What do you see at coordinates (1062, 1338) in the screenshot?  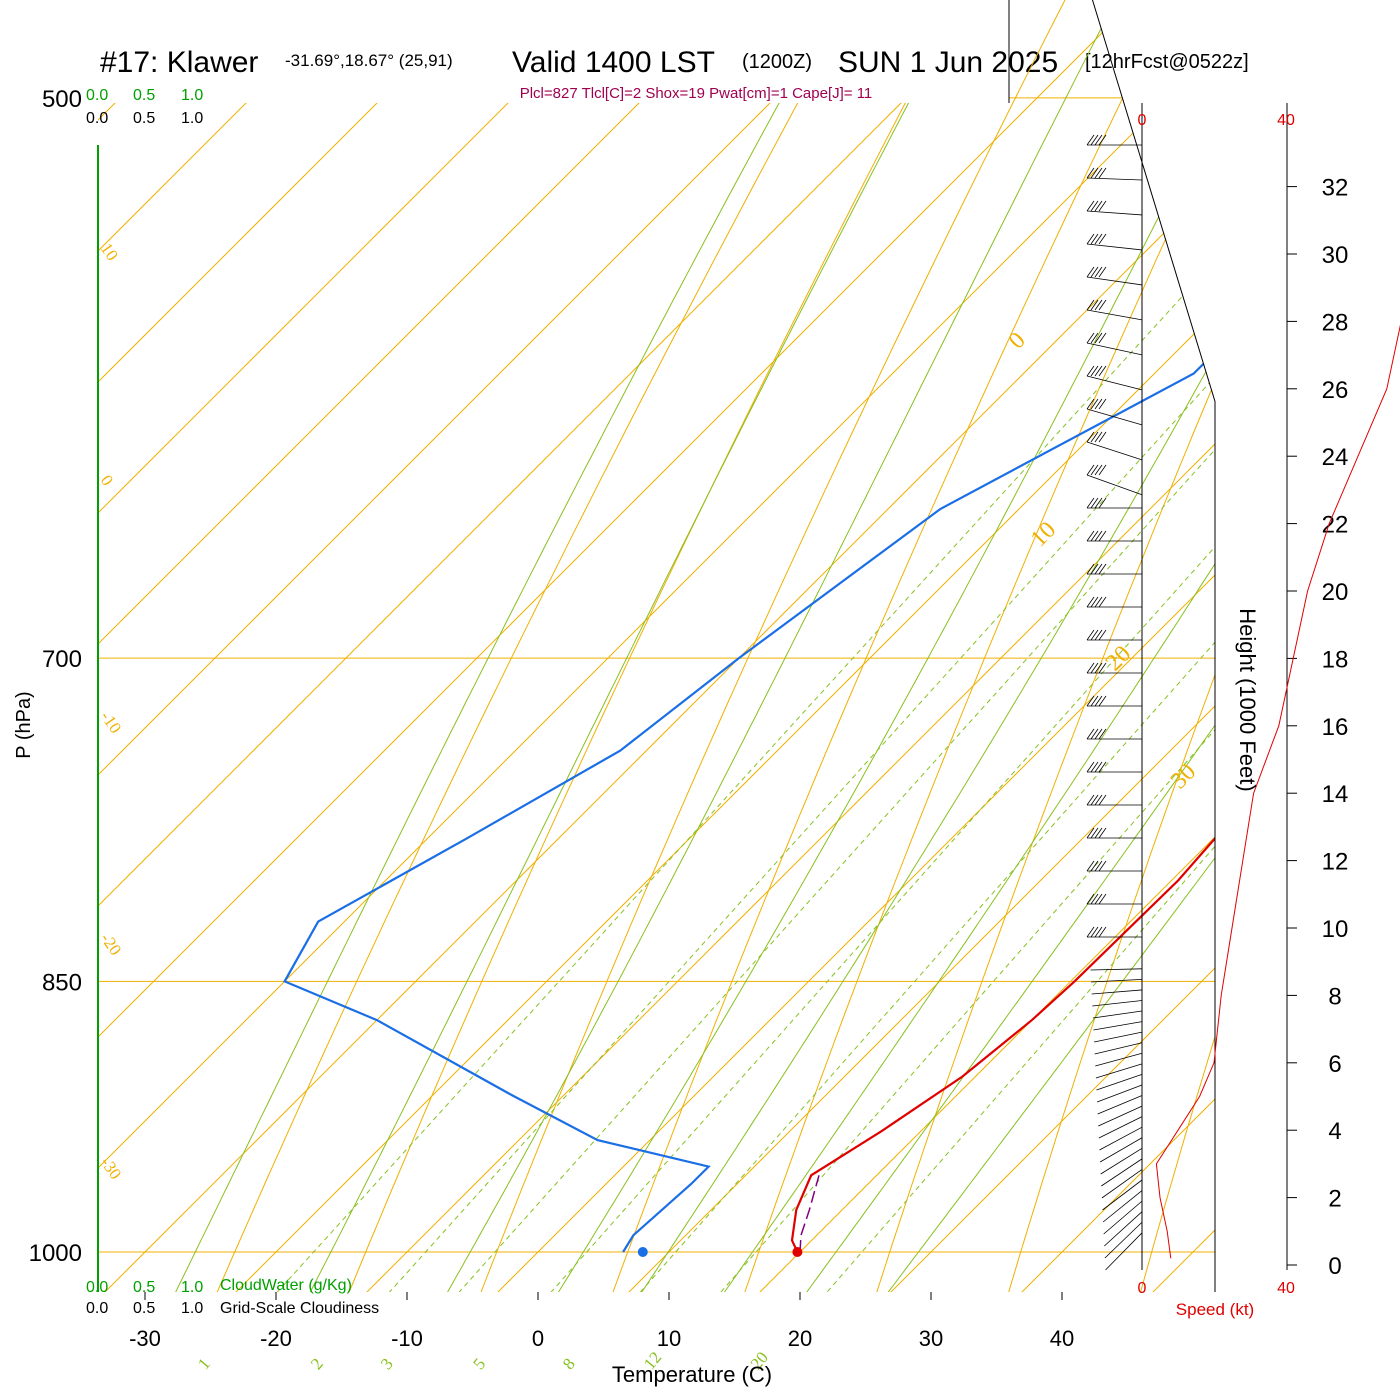 I see `x-tick-label: 40` at bounding box center [1062, 1338].